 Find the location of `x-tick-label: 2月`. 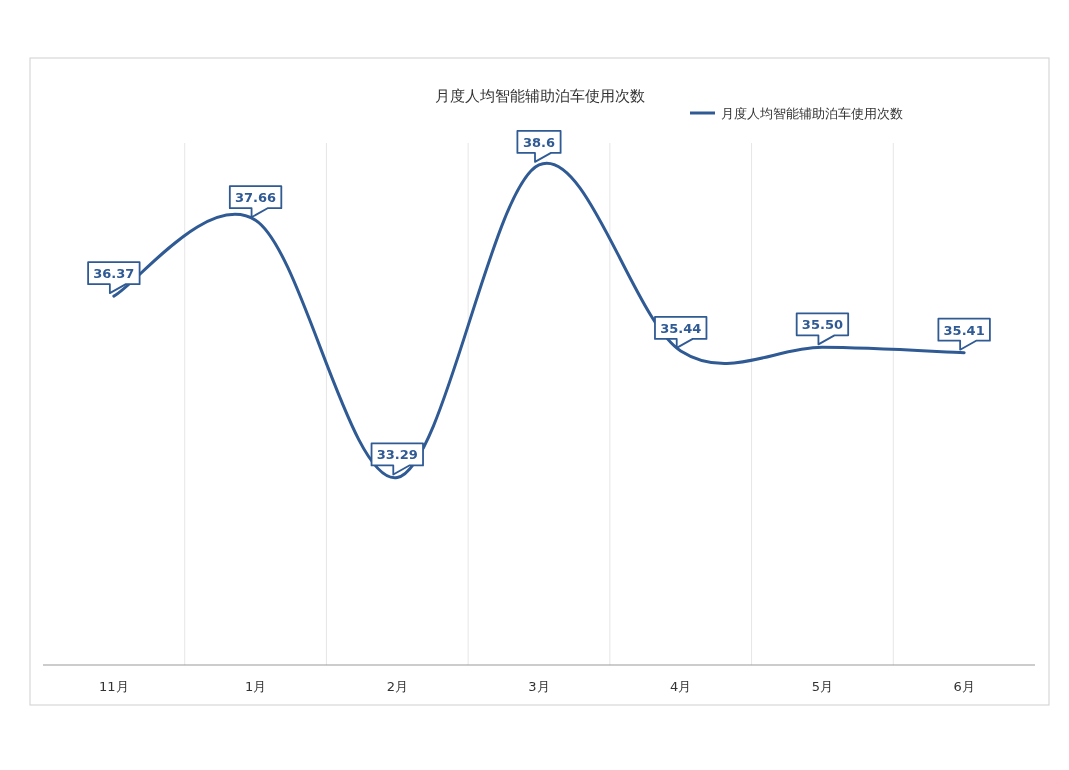

x-tick-label: 2月 is located at coordinates (397, 686).